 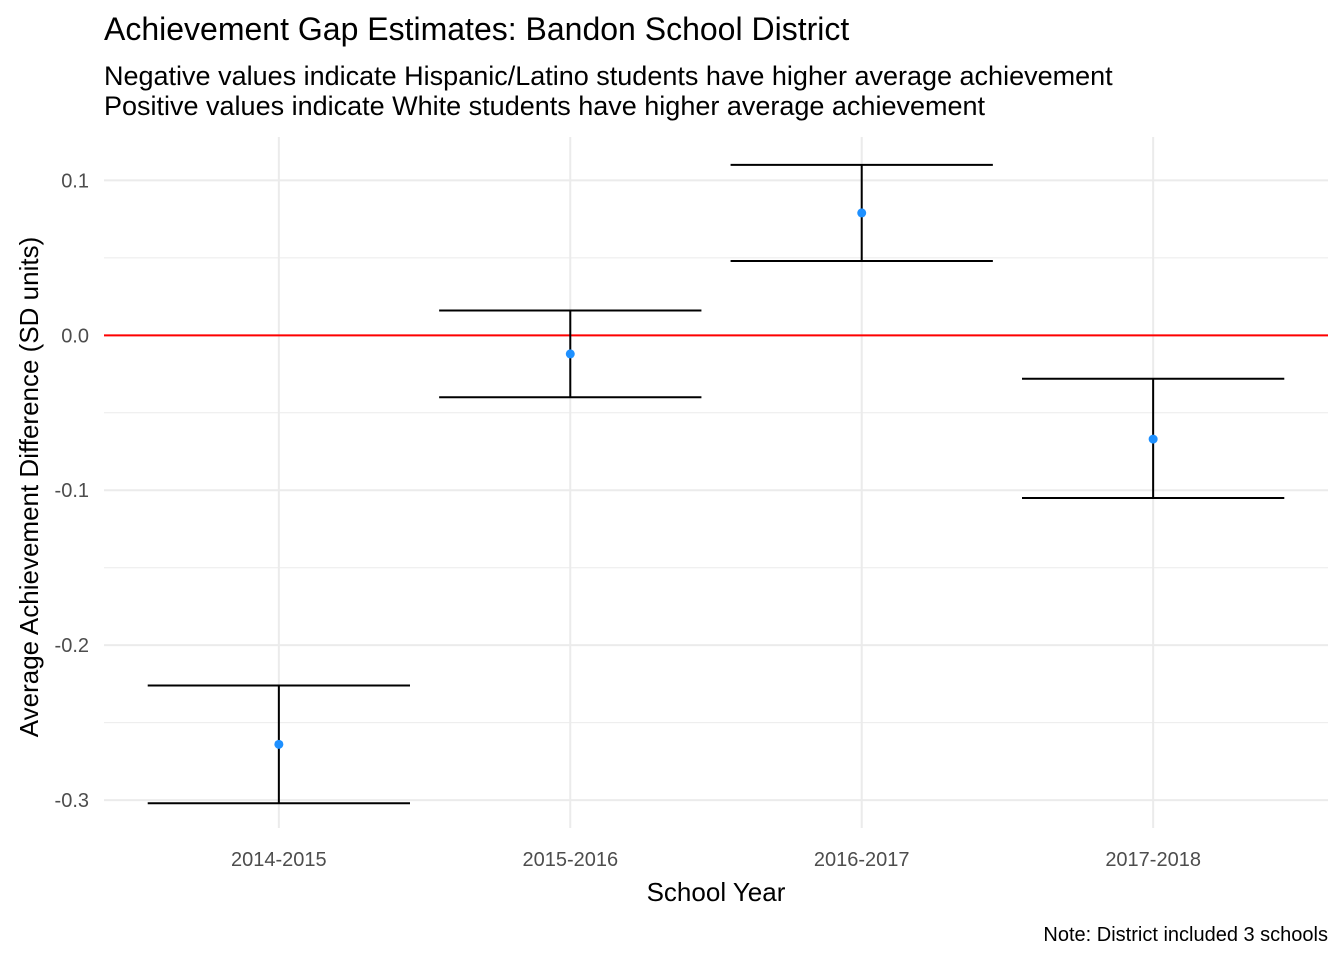 What do you see at coordinates (1153, 860) in the screenshot?
I see `x-tick-label: 2017-2018` at bounding box center [1153, 860].